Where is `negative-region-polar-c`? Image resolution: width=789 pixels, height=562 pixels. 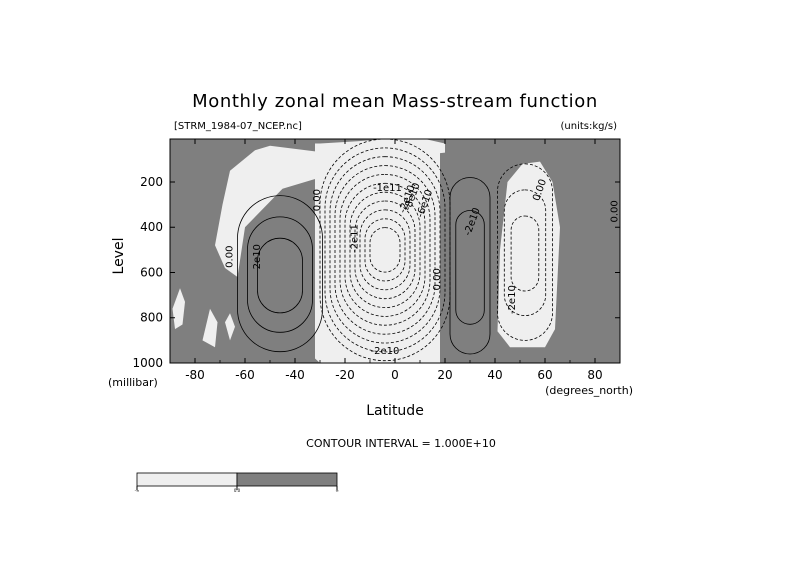
negative-region-polar-c is located at coordinates (230, 327).